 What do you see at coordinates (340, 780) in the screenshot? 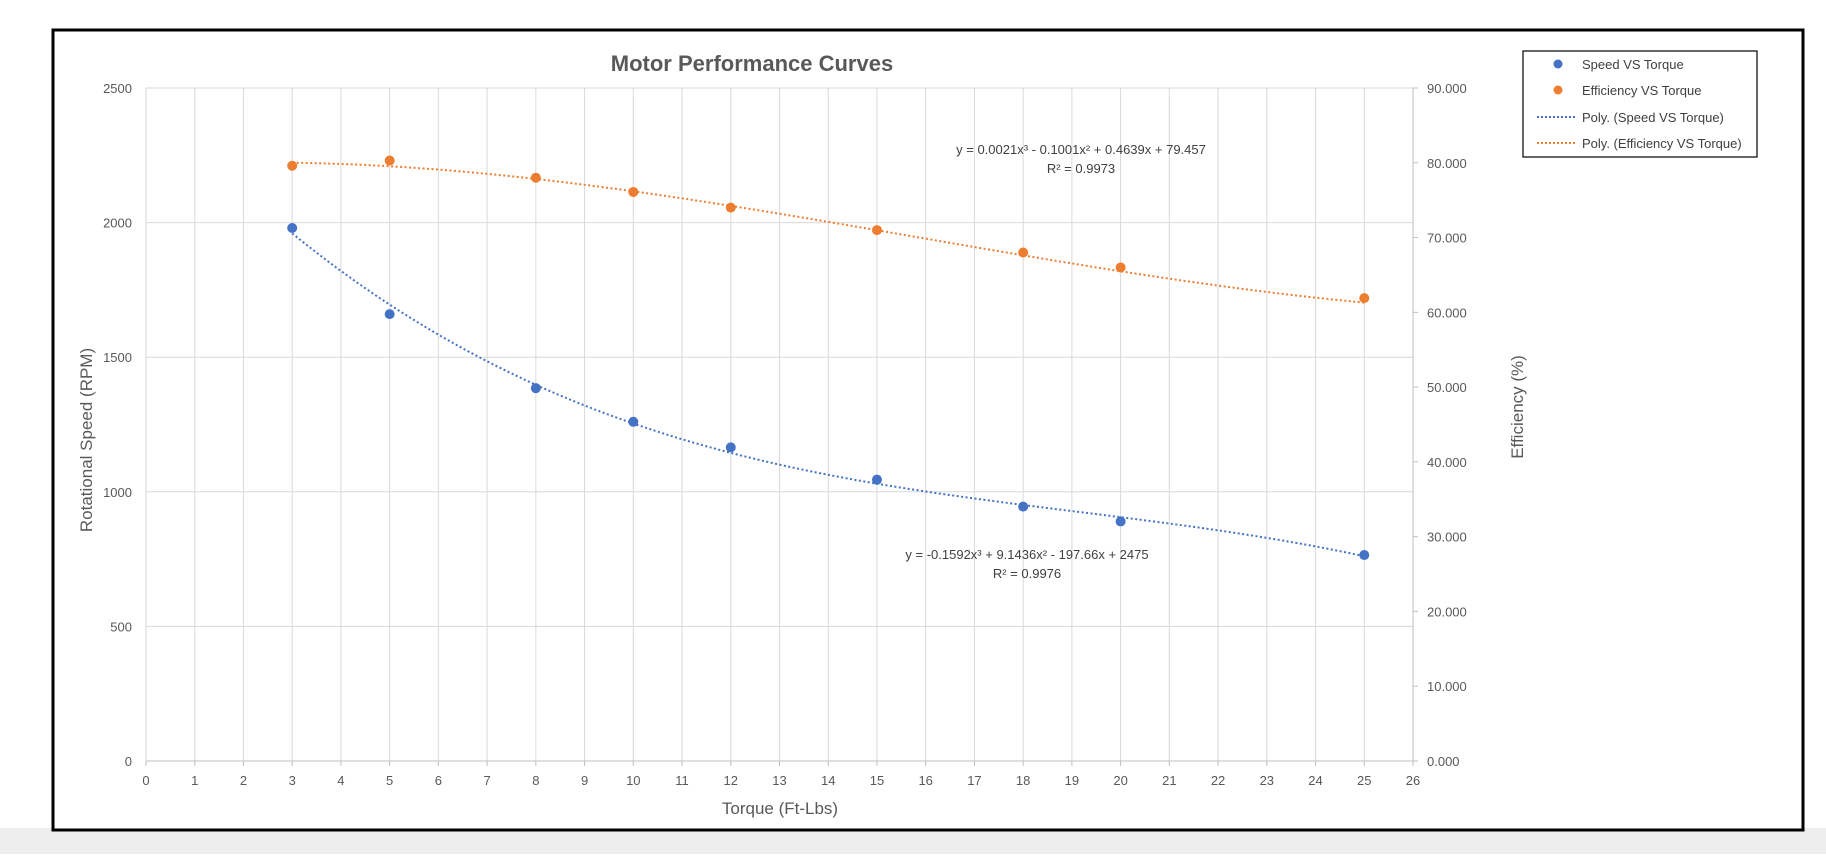
I see `x-tick-label: 4` at bounding box center [340, 780].